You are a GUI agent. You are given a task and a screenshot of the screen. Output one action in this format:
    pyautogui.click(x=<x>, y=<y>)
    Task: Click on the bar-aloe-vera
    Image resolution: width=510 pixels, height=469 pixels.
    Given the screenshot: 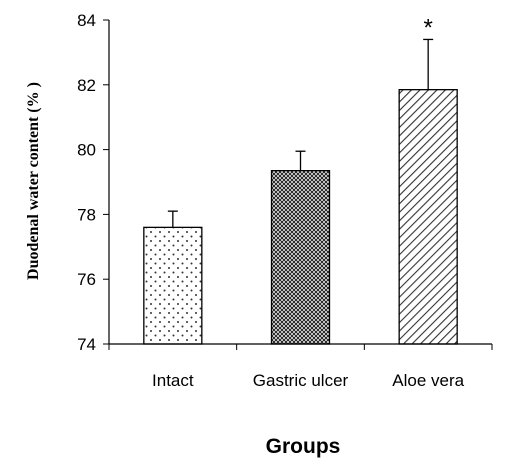 What is the action you would take?
    pyautogui.click(x=428, y=217)
    